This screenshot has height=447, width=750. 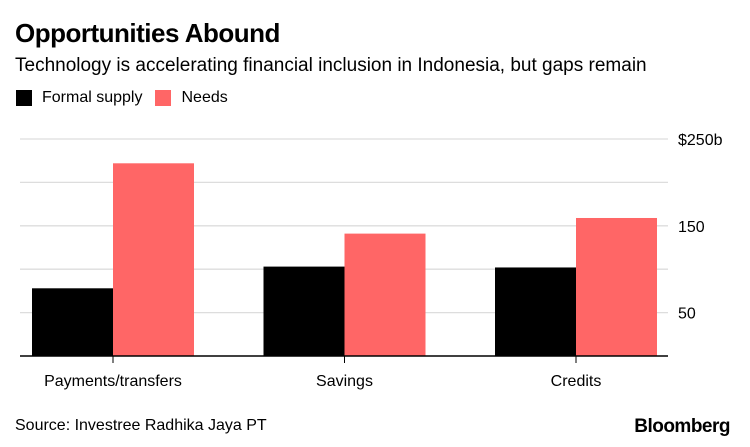 What do you see at coordinates (113, 381) in the screenshot?
I see `x-tick-label-0: Payments/transfers` at bounding box center [113, 381].